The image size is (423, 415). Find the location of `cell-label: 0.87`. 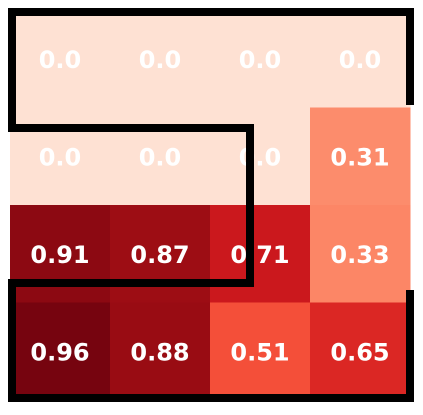

cell-label: 0.87 is located at coordinates (159, 255).